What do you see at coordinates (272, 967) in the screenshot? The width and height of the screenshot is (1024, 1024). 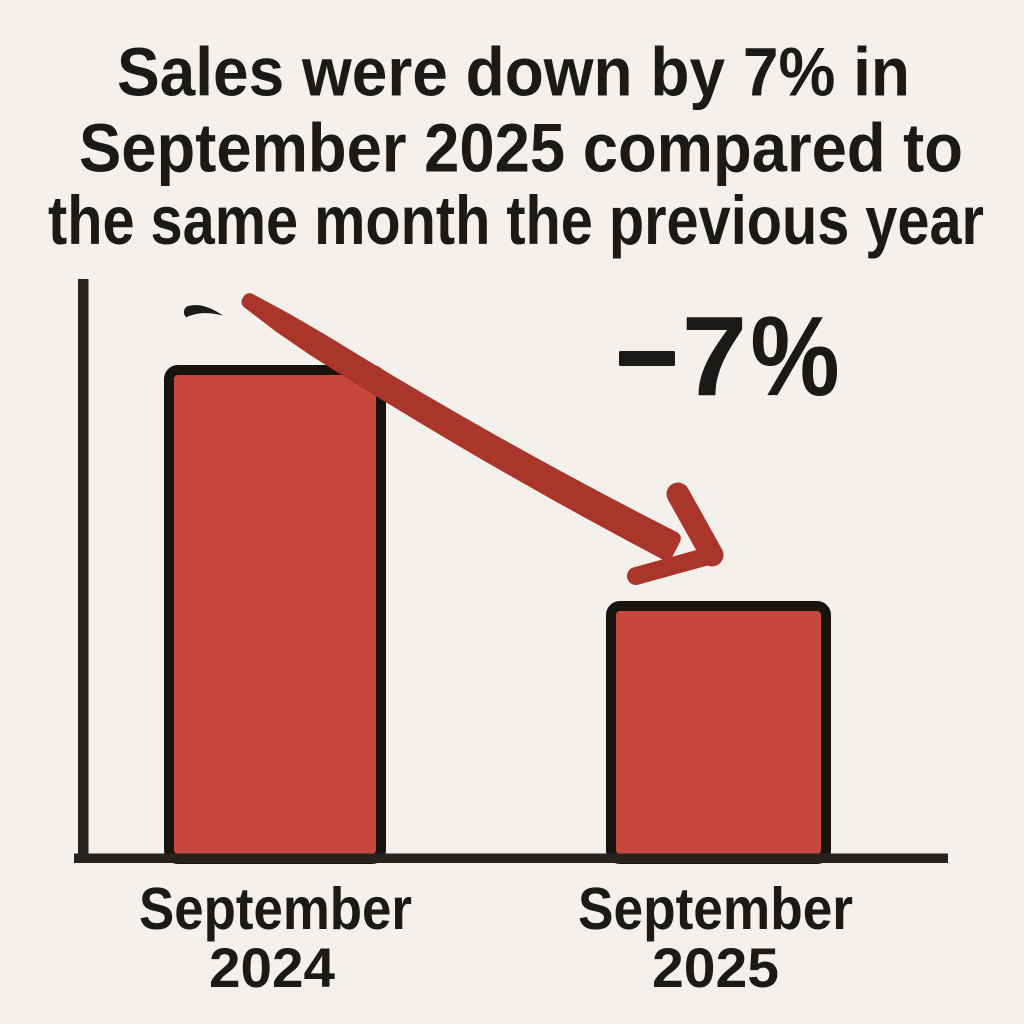 I see `svg-text: 2024` at bounding box center [272, 967].